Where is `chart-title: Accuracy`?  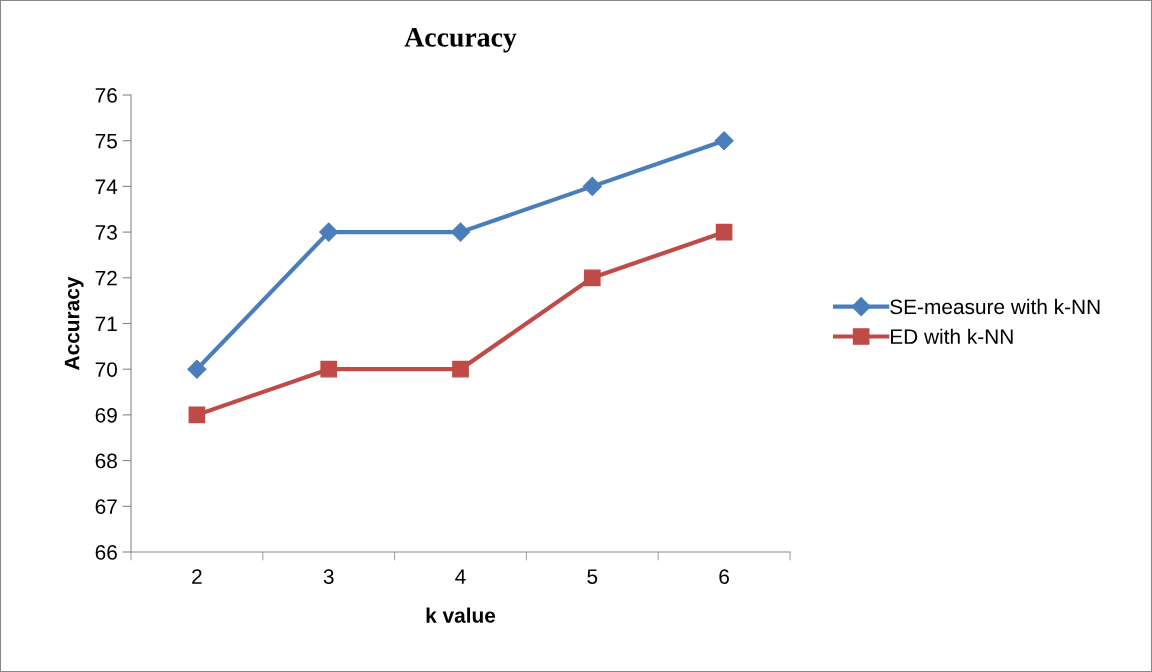
chart-title: Accuracy is located at coordinates (460, 40).